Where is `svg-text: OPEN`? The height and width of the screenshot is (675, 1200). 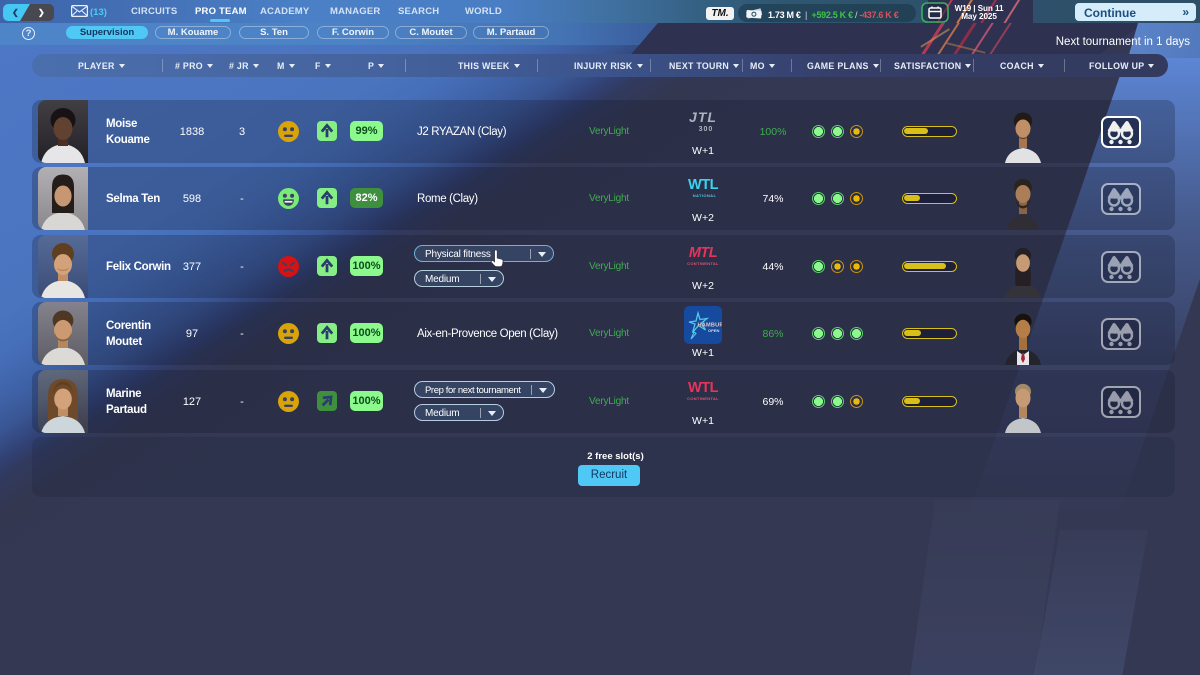 svg-text: OPEN is located at coordinates (713, 330).